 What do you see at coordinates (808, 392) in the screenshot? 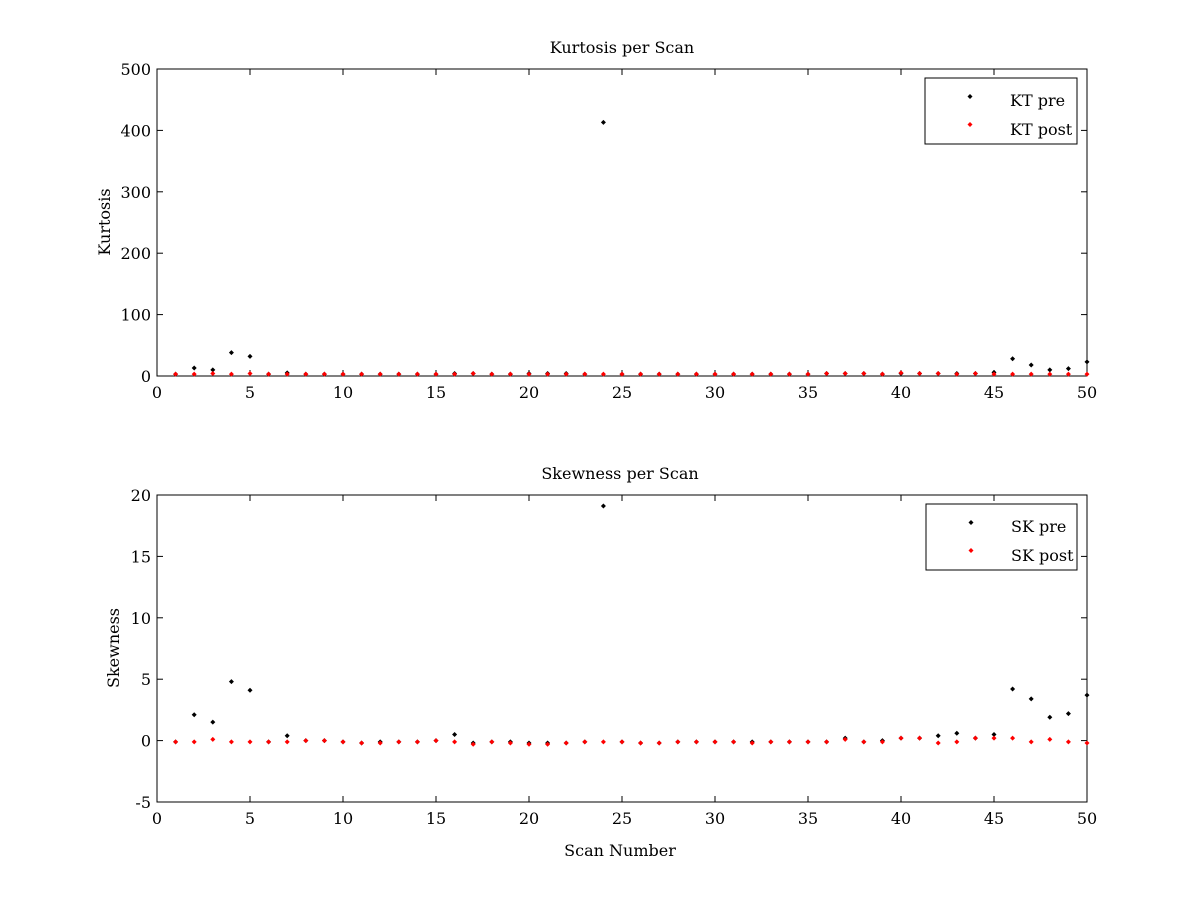
I see `kurtosis-x-tick-label: 35` at bounding box center [808, 392].